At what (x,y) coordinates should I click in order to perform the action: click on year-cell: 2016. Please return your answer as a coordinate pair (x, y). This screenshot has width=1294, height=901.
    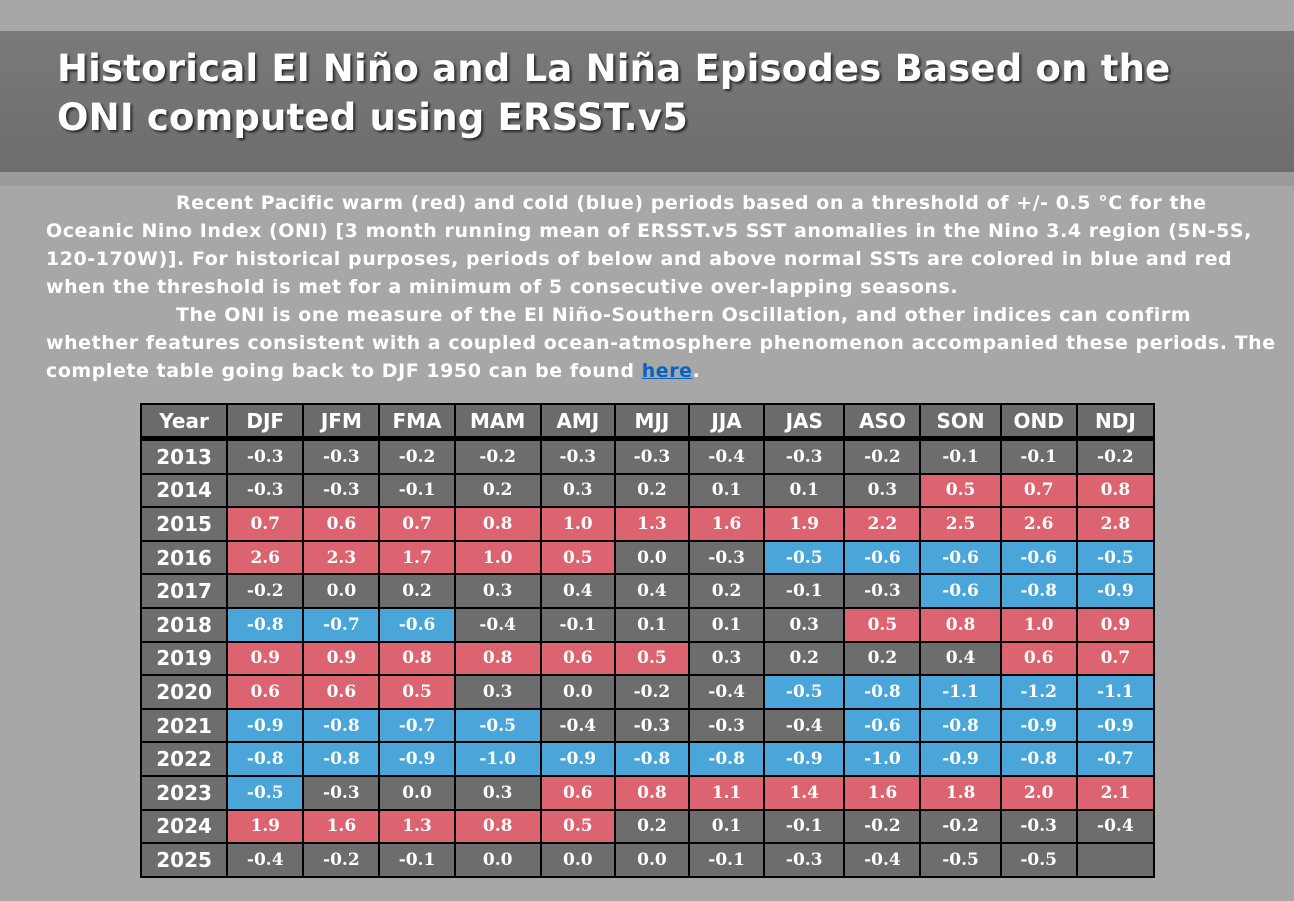
    Looking at the image, I should click on (184, 557).